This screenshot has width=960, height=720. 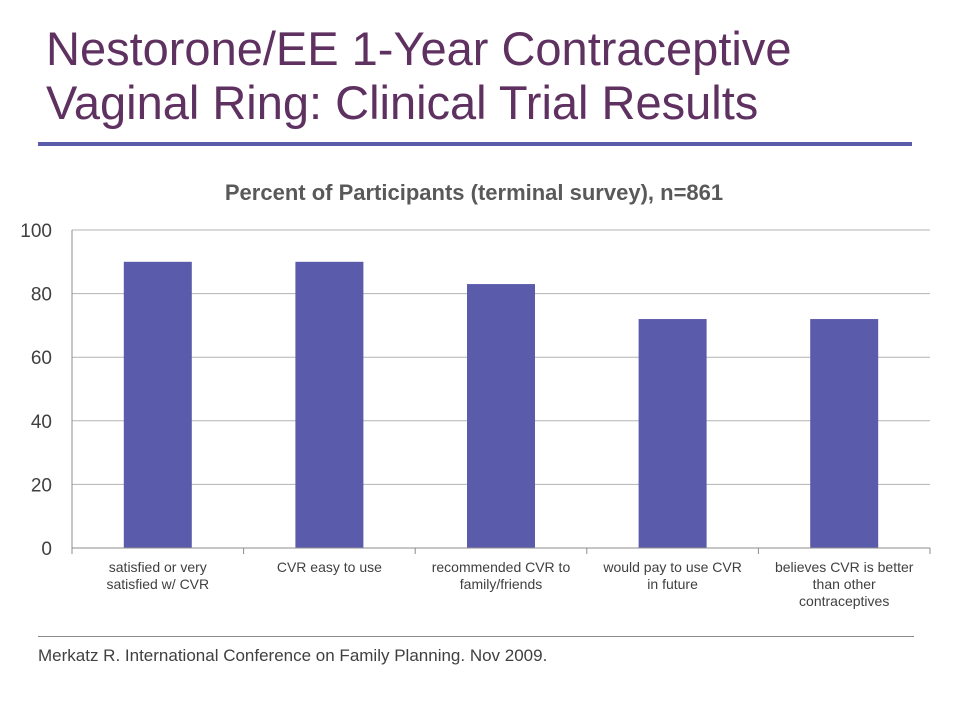 What do you see at coordinates (36, 390) in the screenshot?
I see `y-tick-labels: 0 20 40 60 80 100` at bounding box center [36, 390].